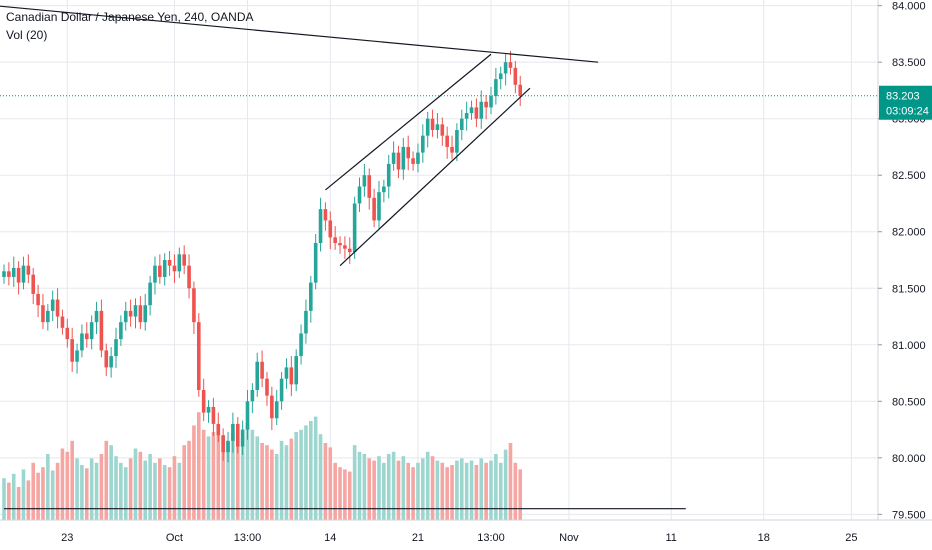 Image resolution: width=932 pixels, height=550 pixels. I want to click on time-tick-label: 13:00, so click(248, 538).